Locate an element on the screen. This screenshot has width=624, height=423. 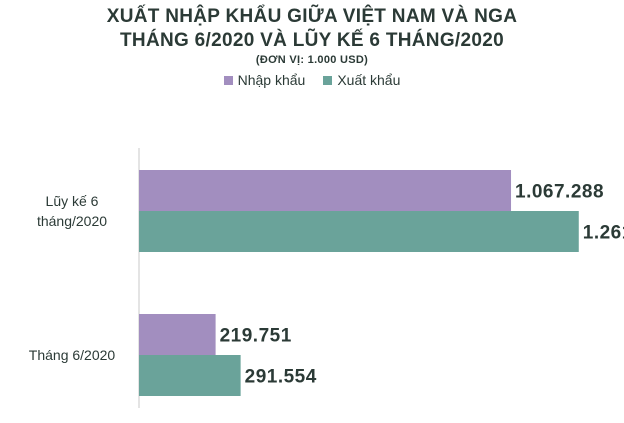
value-label-export: 291.554 is located at coordinates (281, 377).